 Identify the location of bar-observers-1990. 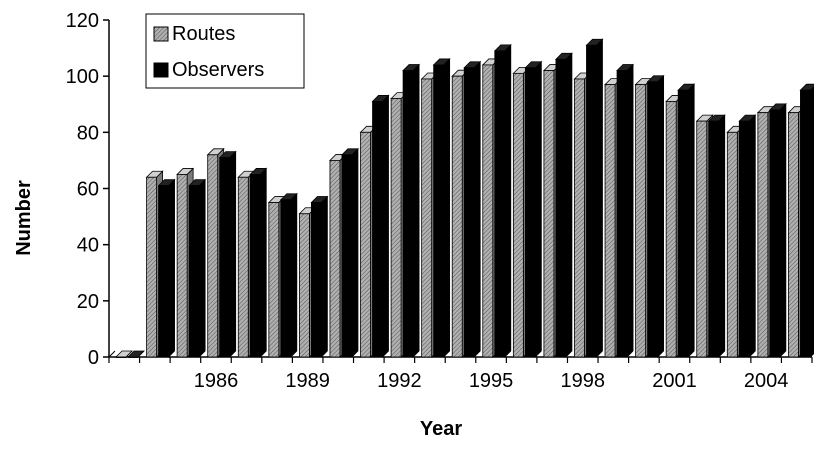
(349, 252).